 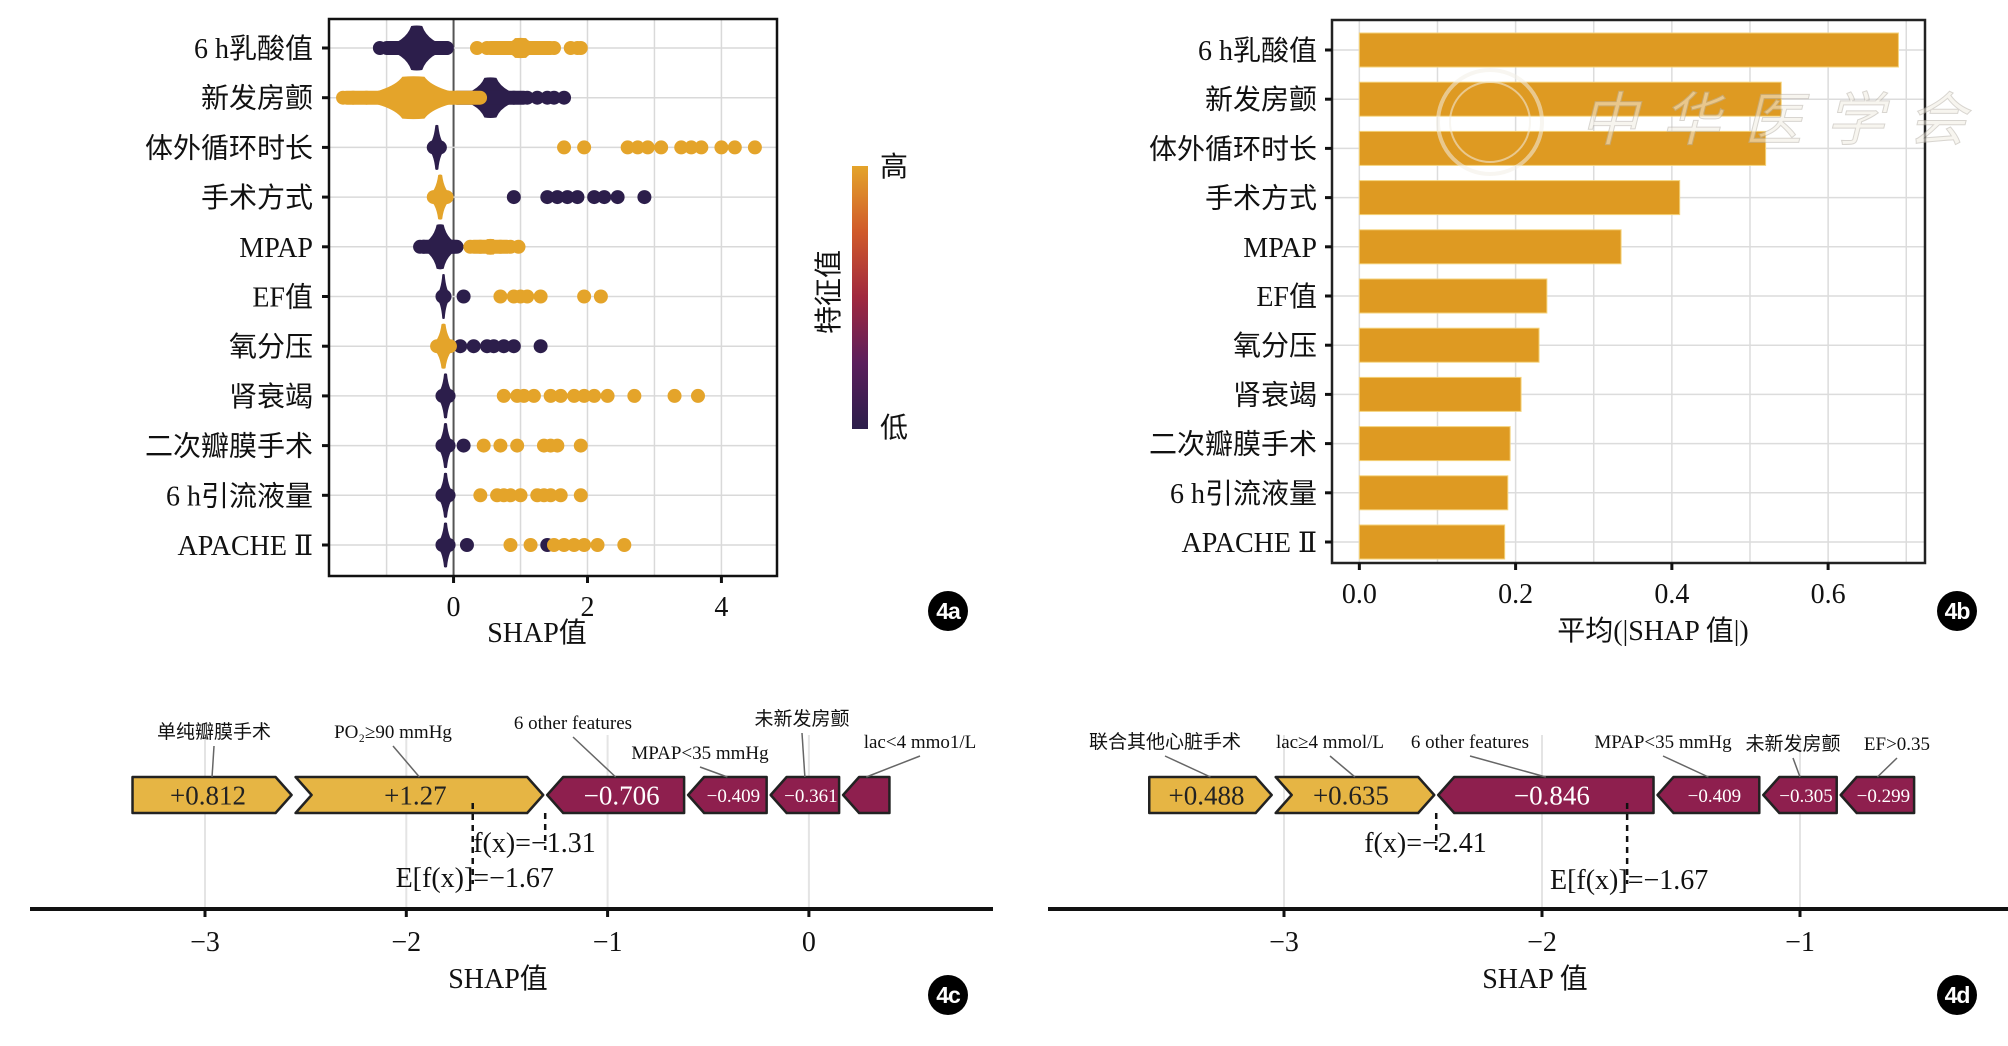 I want to click on segment-value-label: −0.846, so click(x=1552, y=796).